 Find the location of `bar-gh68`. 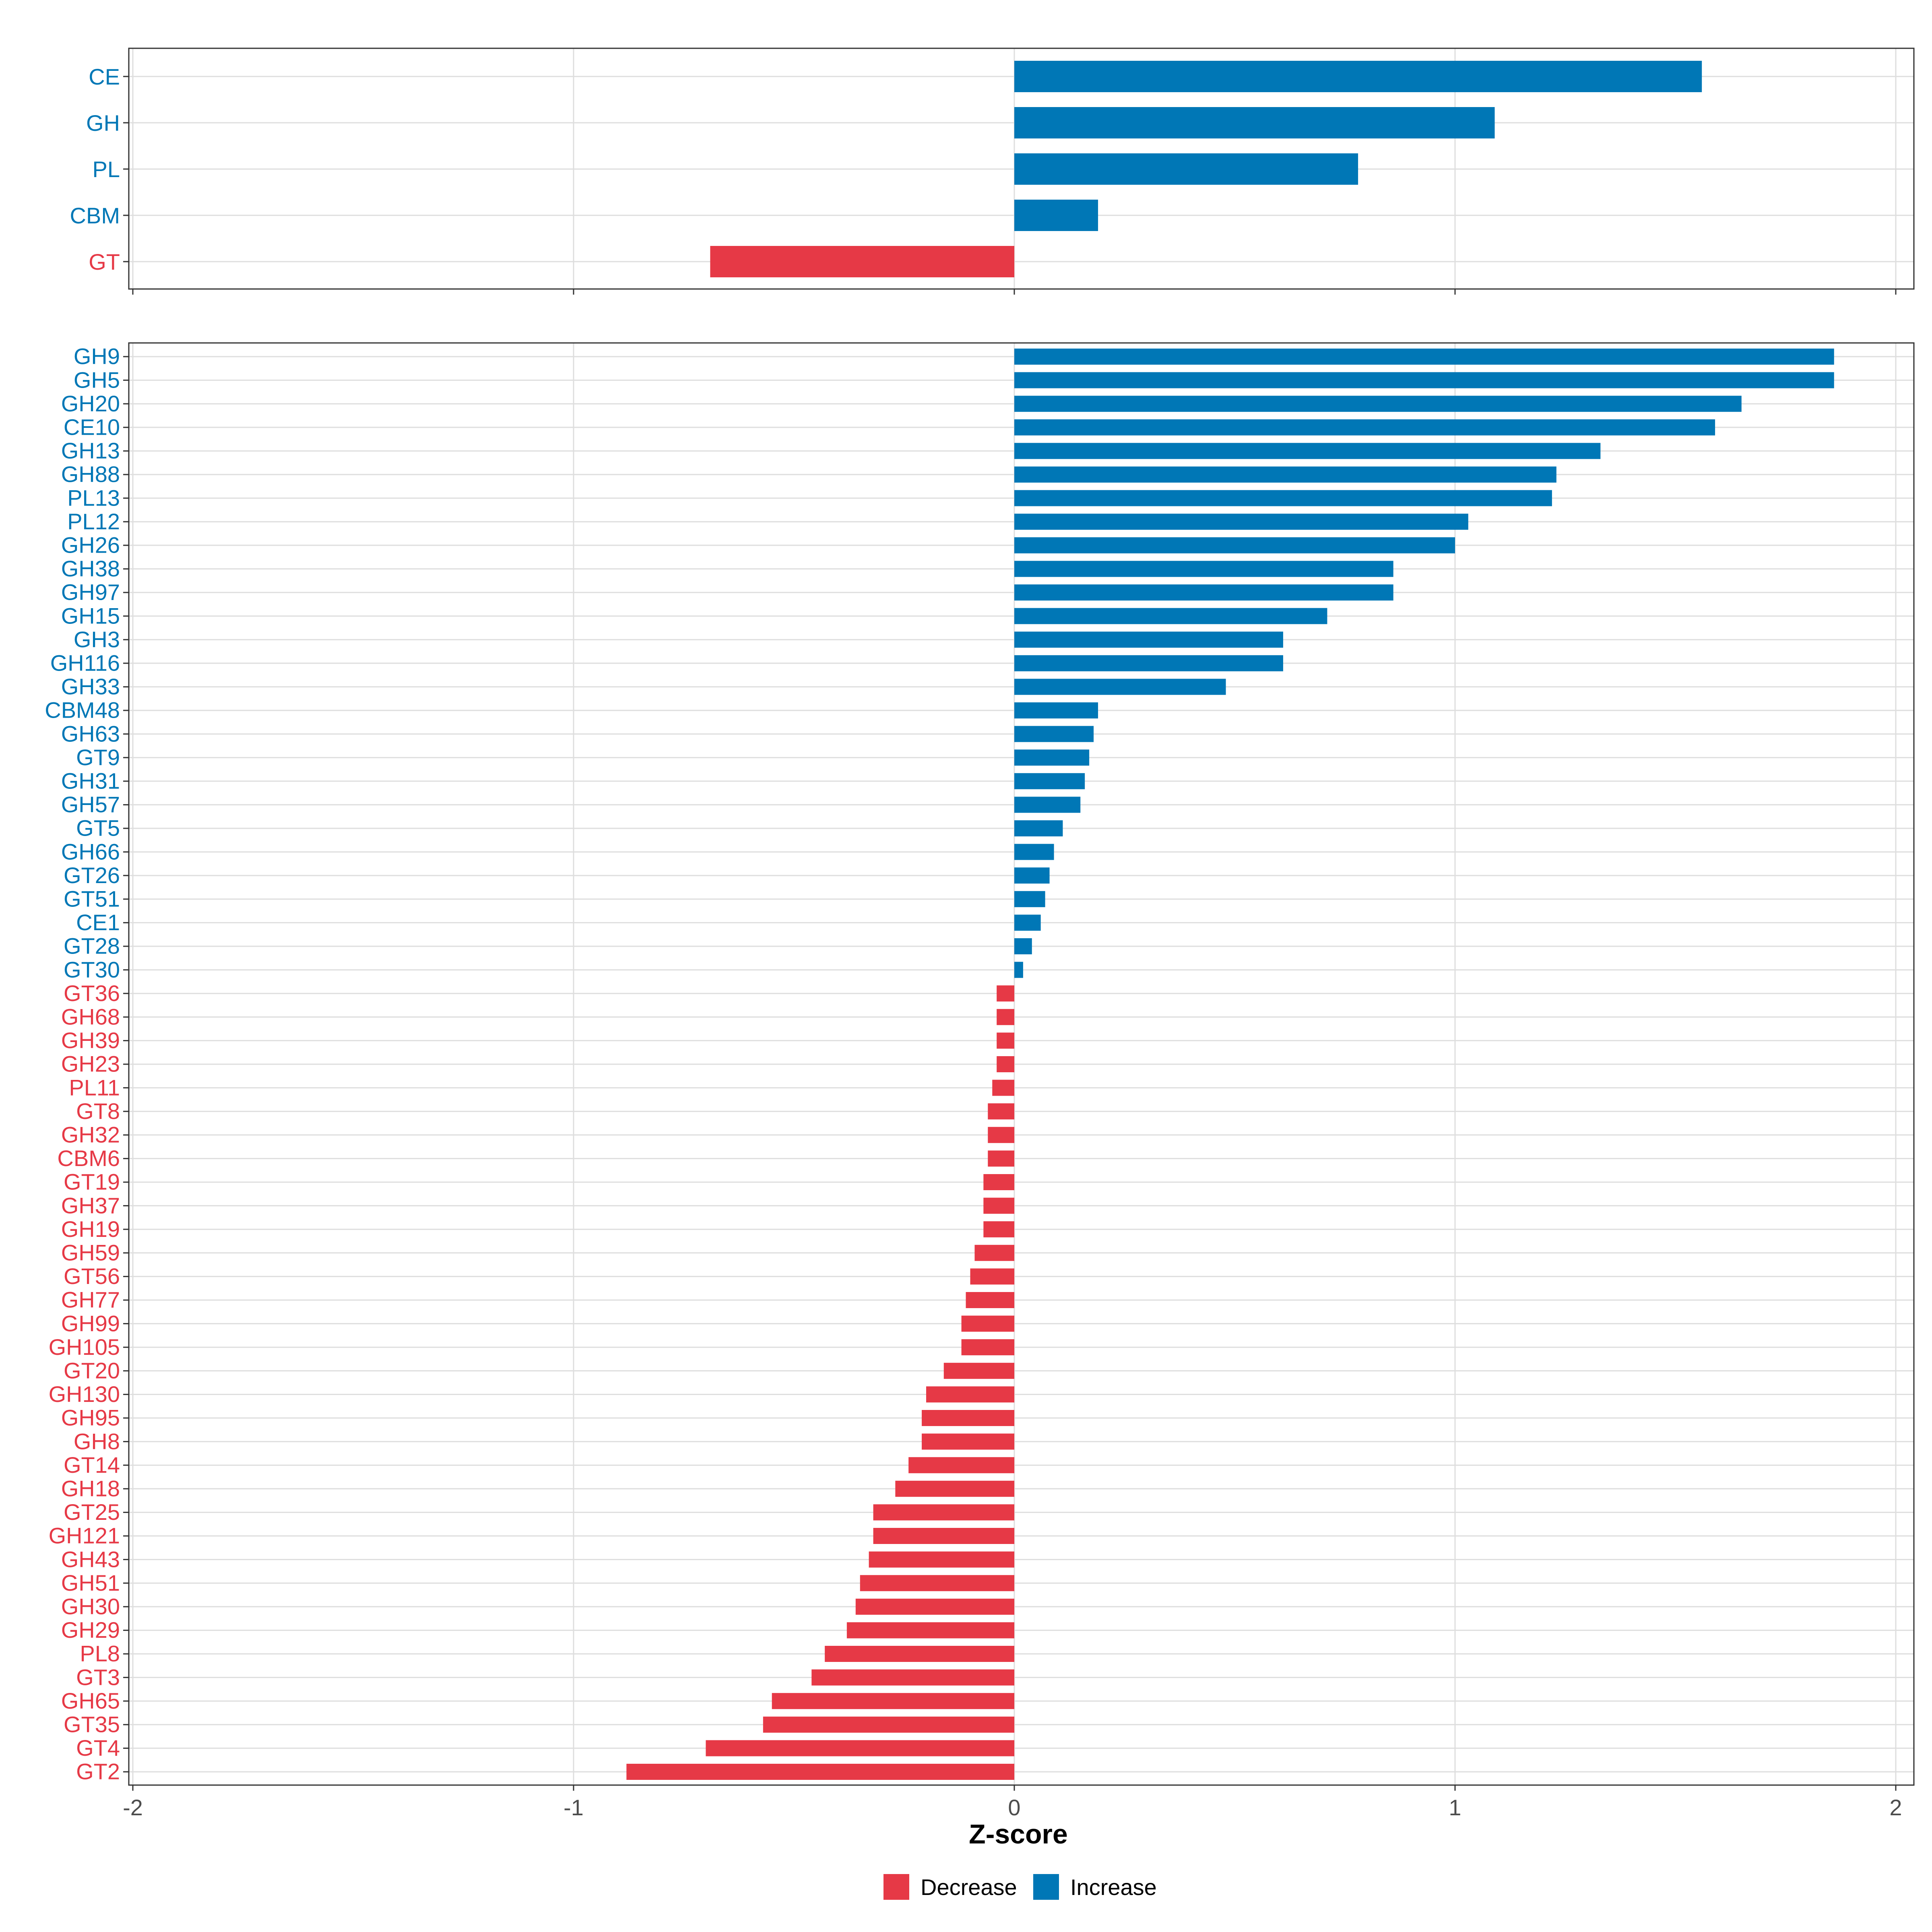

bar-gh68 is located at coordinates (1006, 1017).